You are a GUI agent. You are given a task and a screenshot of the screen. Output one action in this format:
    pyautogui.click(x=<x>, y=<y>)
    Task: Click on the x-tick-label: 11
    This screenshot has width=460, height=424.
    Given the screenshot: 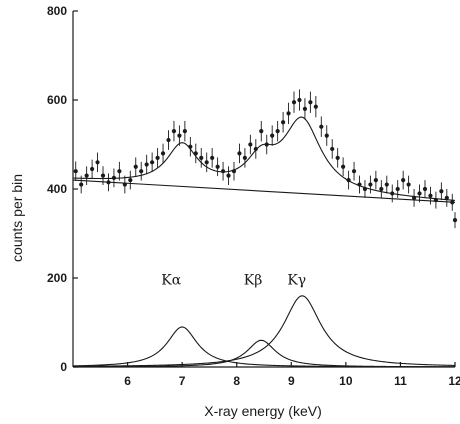 What is the action you would take?
    pyautogui.click(x=400, y=381)
    